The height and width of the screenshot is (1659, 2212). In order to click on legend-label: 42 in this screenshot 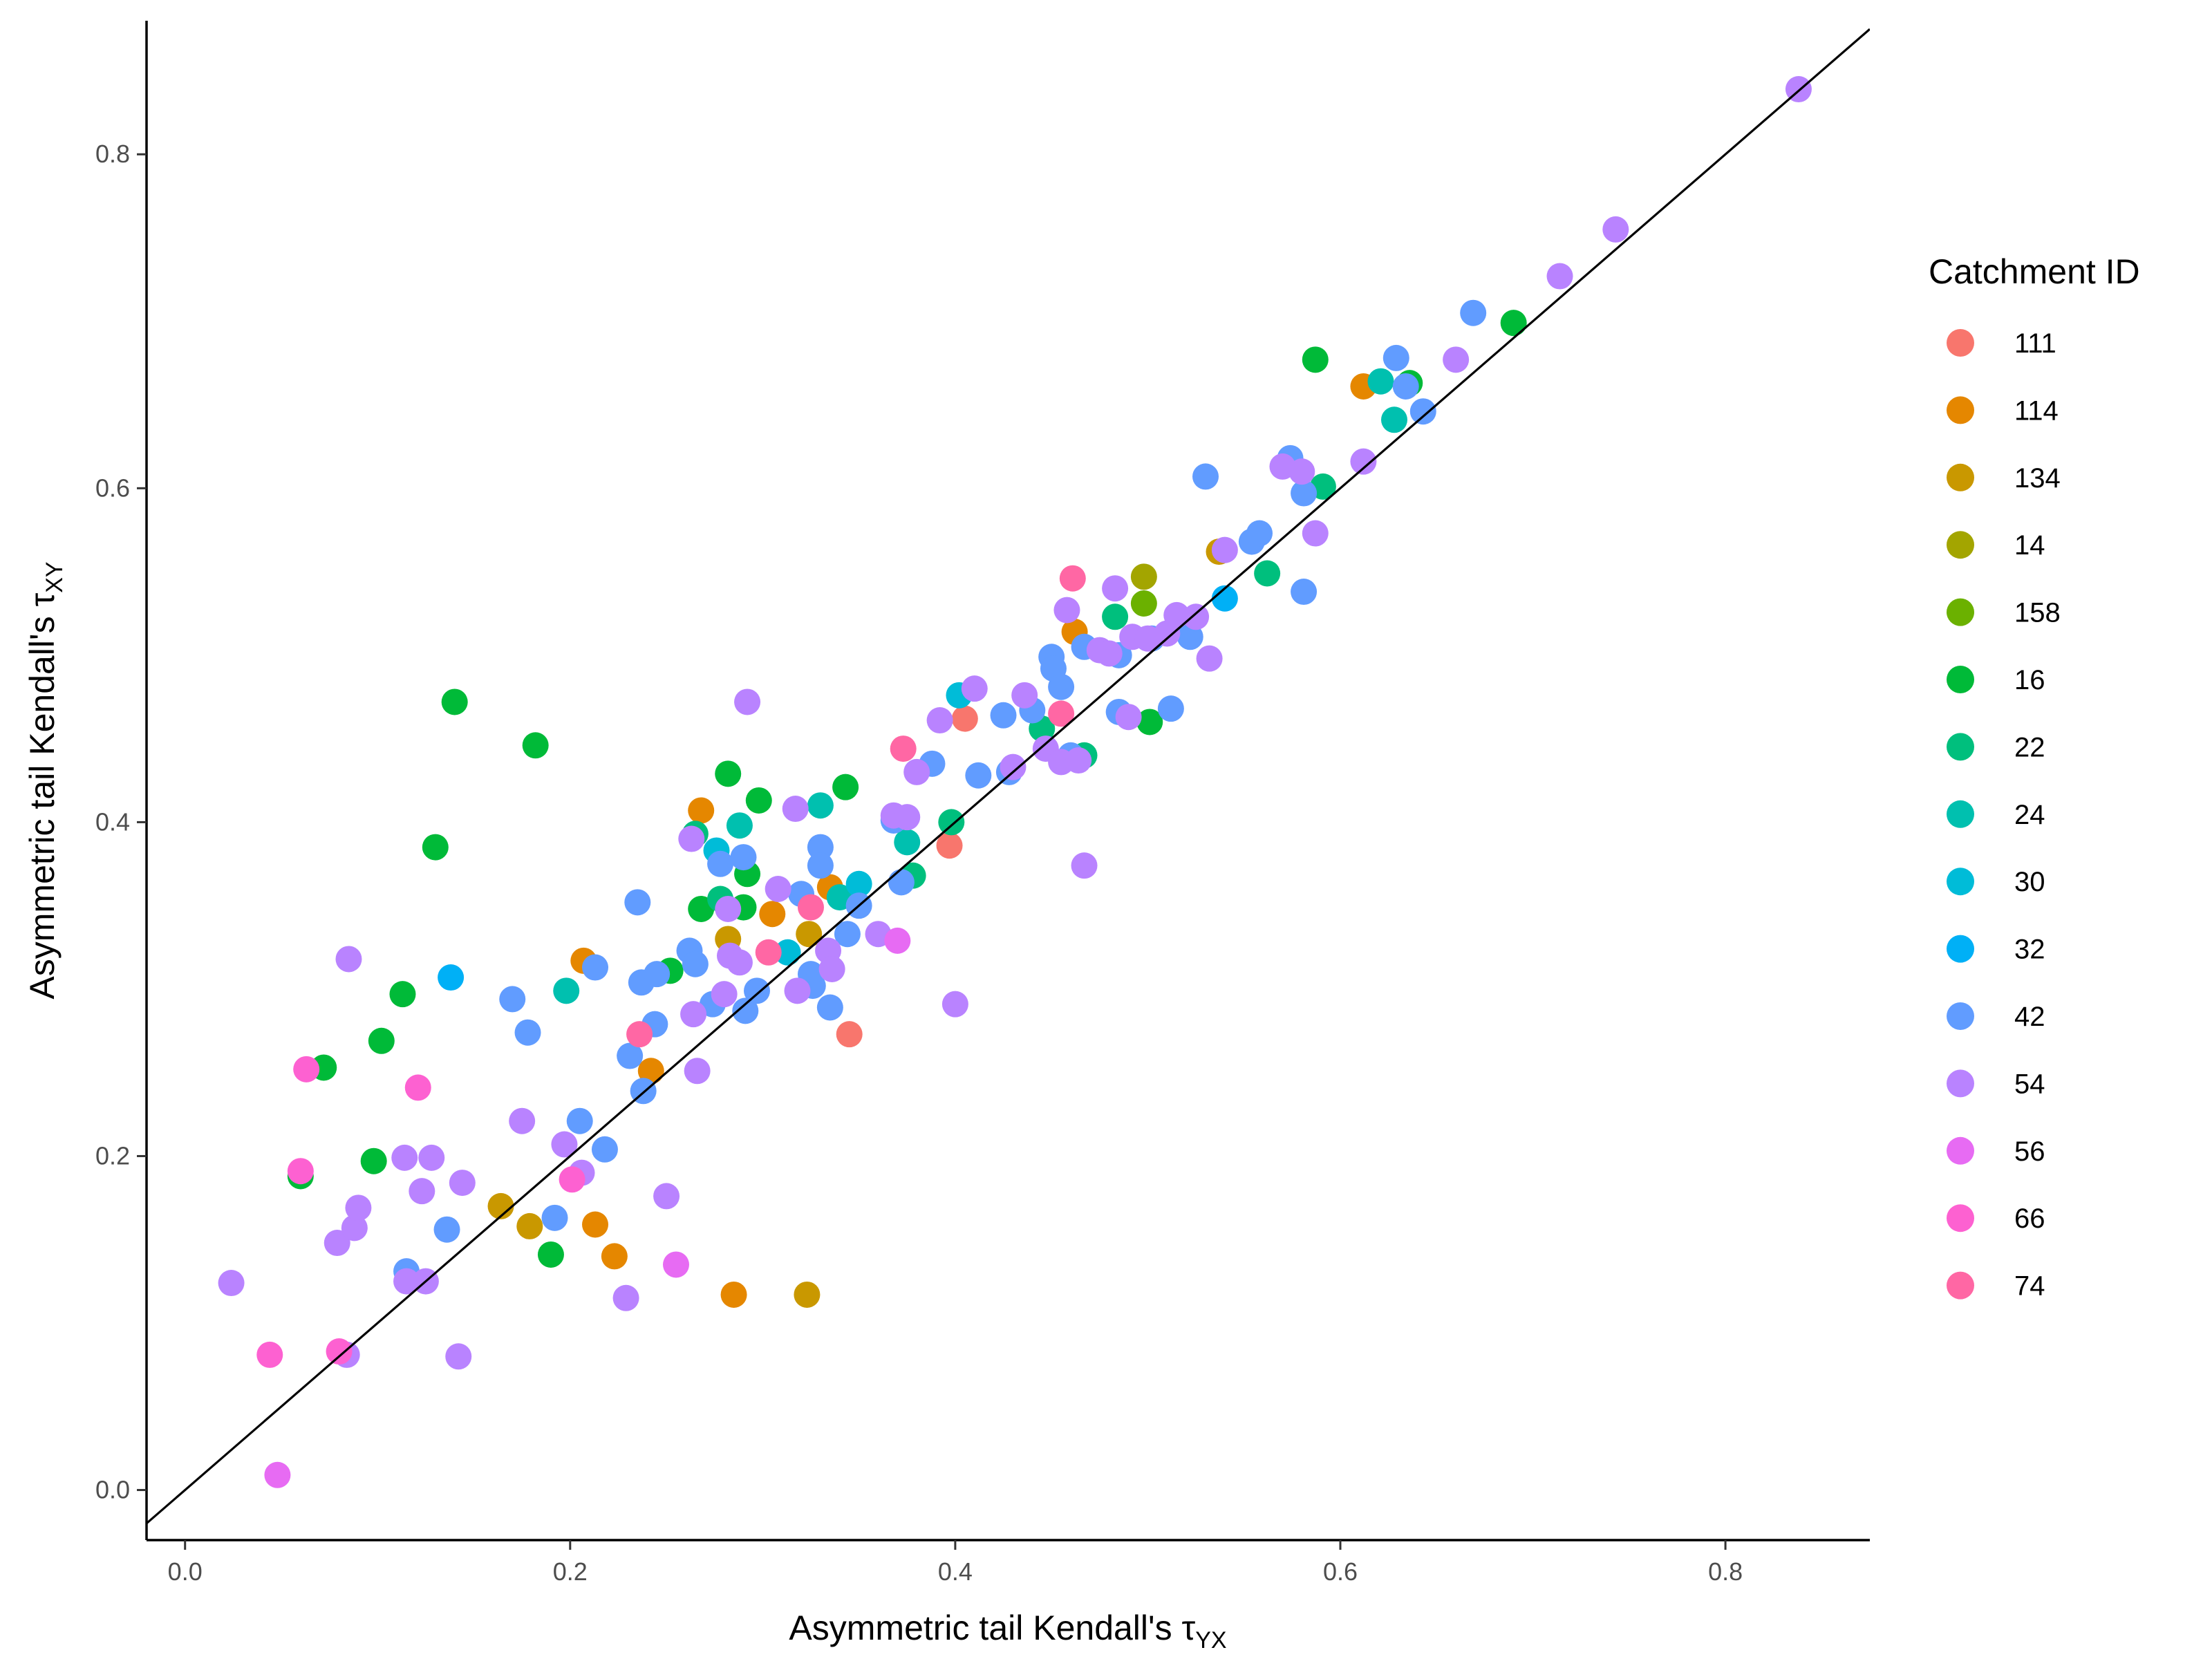, I will do `click(2029, 1017)`.